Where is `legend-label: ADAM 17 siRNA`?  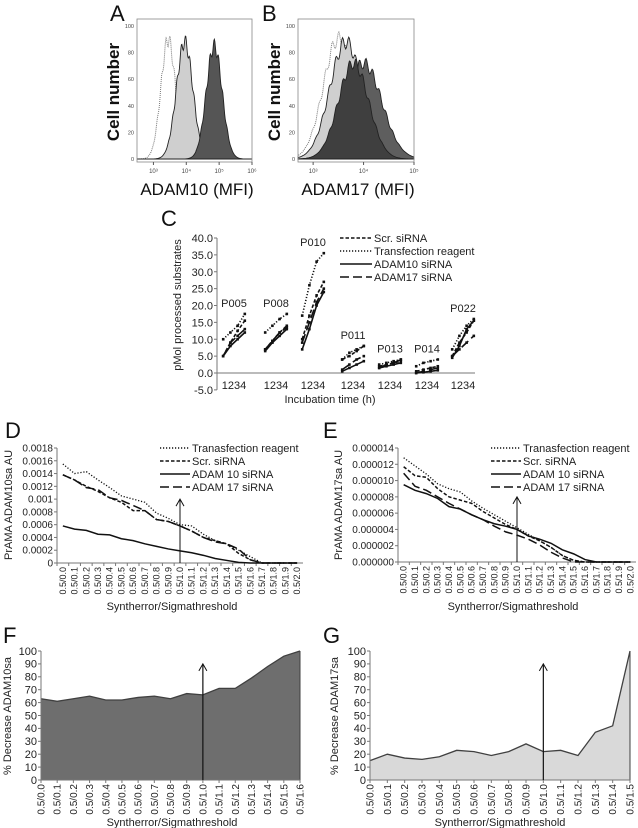 legend-label: ADAM 17 siRNA is located at coordinates (564, 488).